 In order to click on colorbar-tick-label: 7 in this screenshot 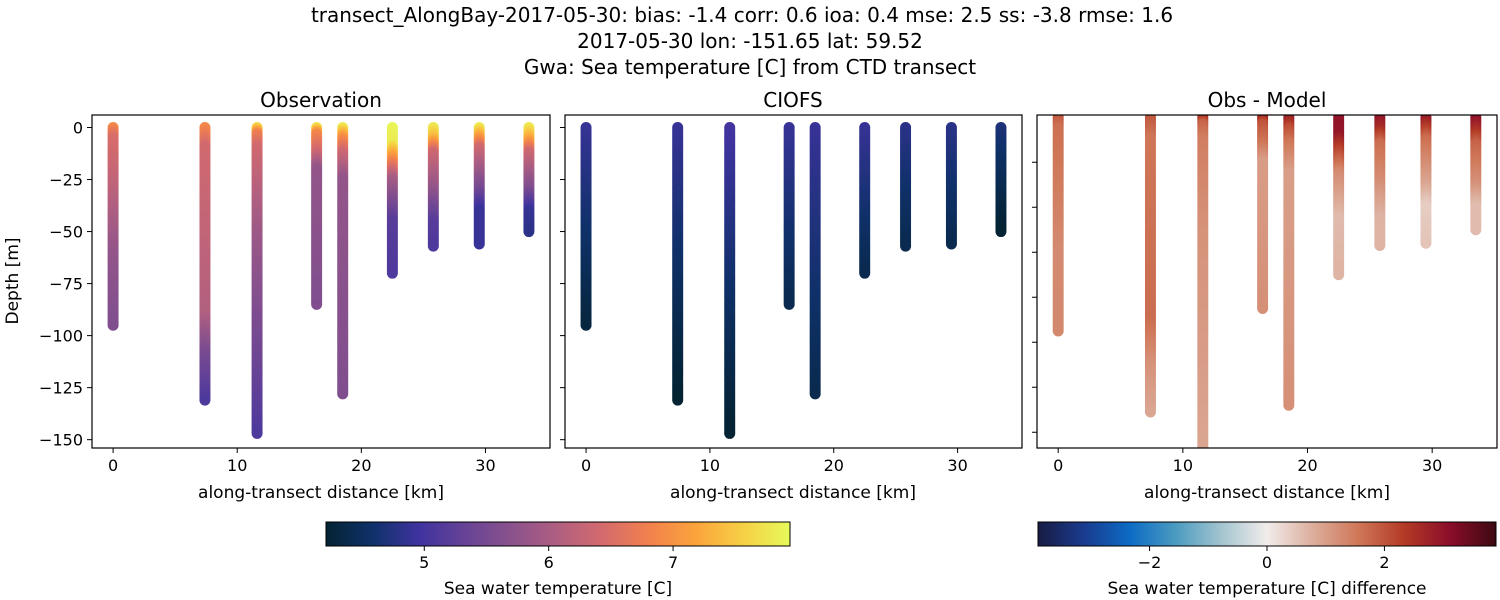, I will do `click(673, 562)`.